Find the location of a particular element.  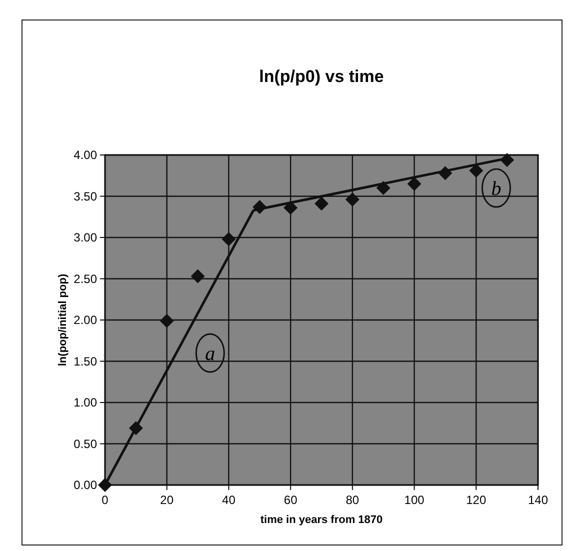

y-tick-label: 0.00 is located at coordinates (86, 485).